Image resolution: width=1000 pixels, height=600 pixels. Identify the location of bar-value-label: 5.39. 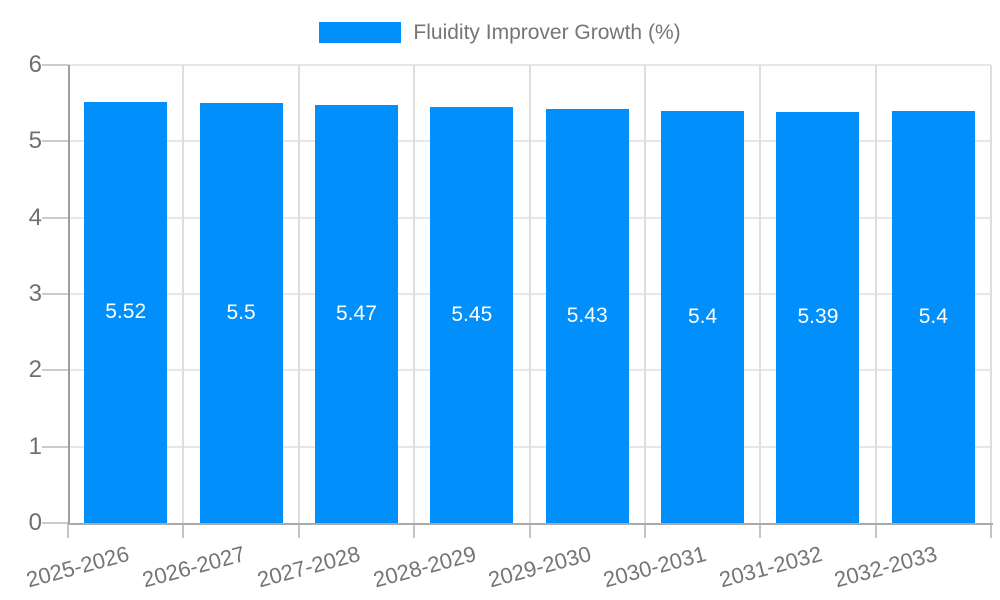
(818, 317).